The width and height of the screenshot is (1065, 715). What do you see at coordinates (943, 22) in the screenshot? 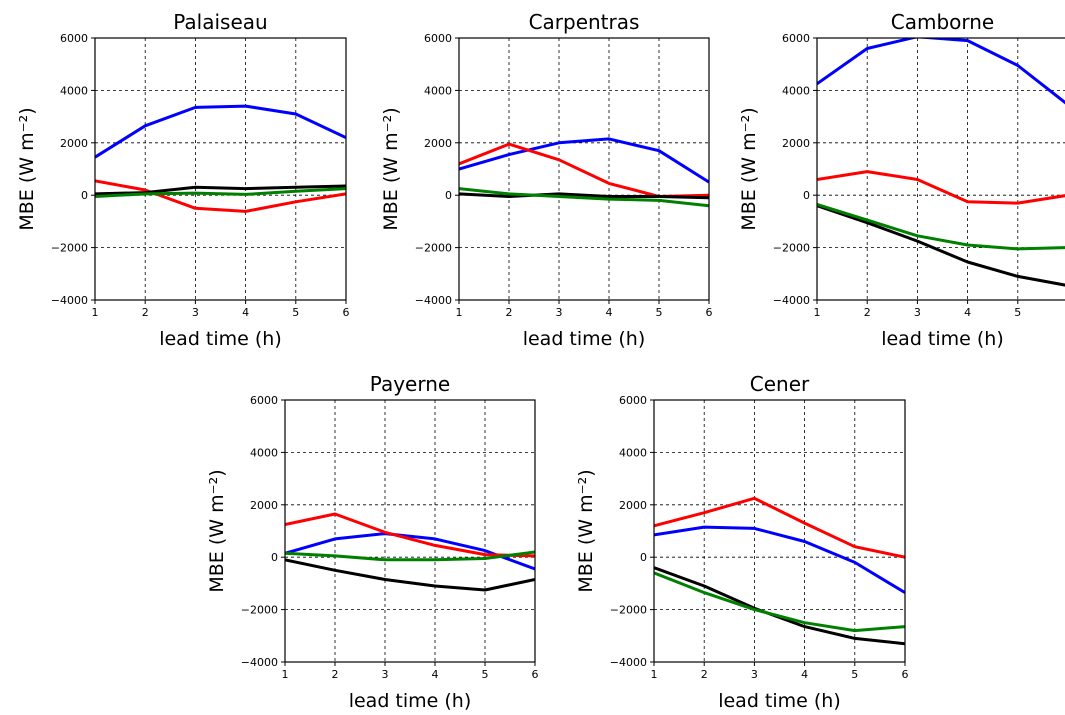
I see `chart-title: Camborne` at bounding box center [943, 22].